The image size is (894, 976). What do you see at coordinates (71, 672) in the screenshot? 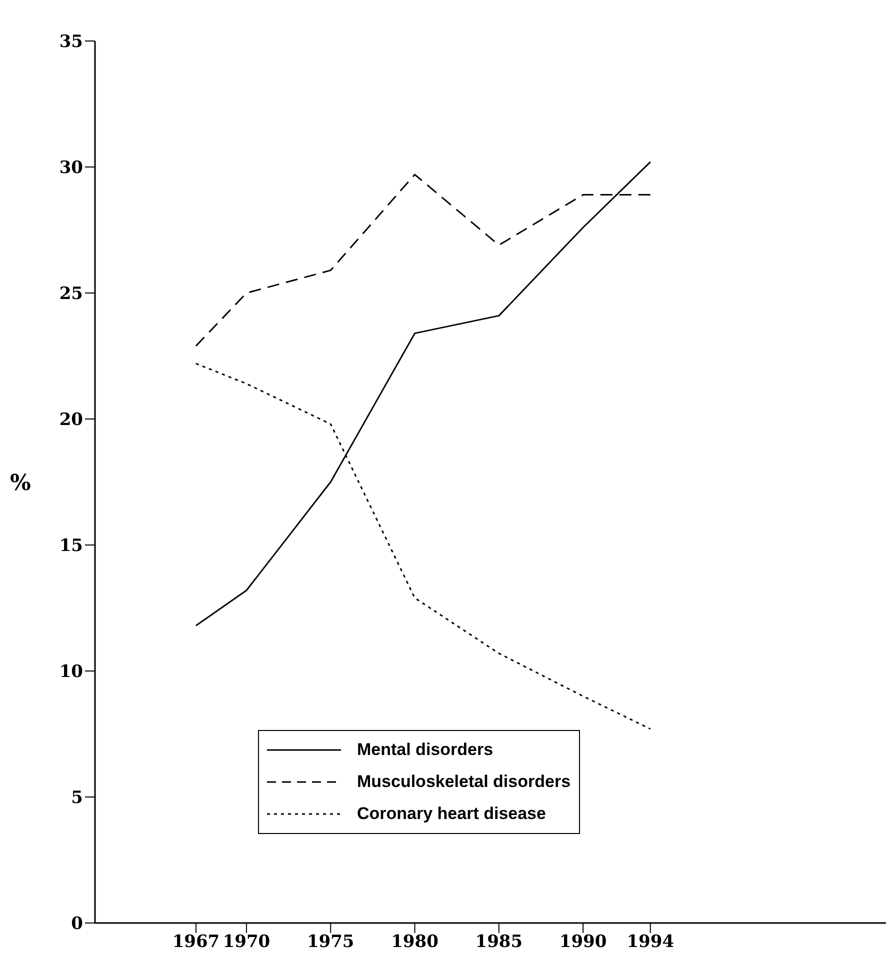
I see `y-tick-label: 10` at bounding box center [71, 672].